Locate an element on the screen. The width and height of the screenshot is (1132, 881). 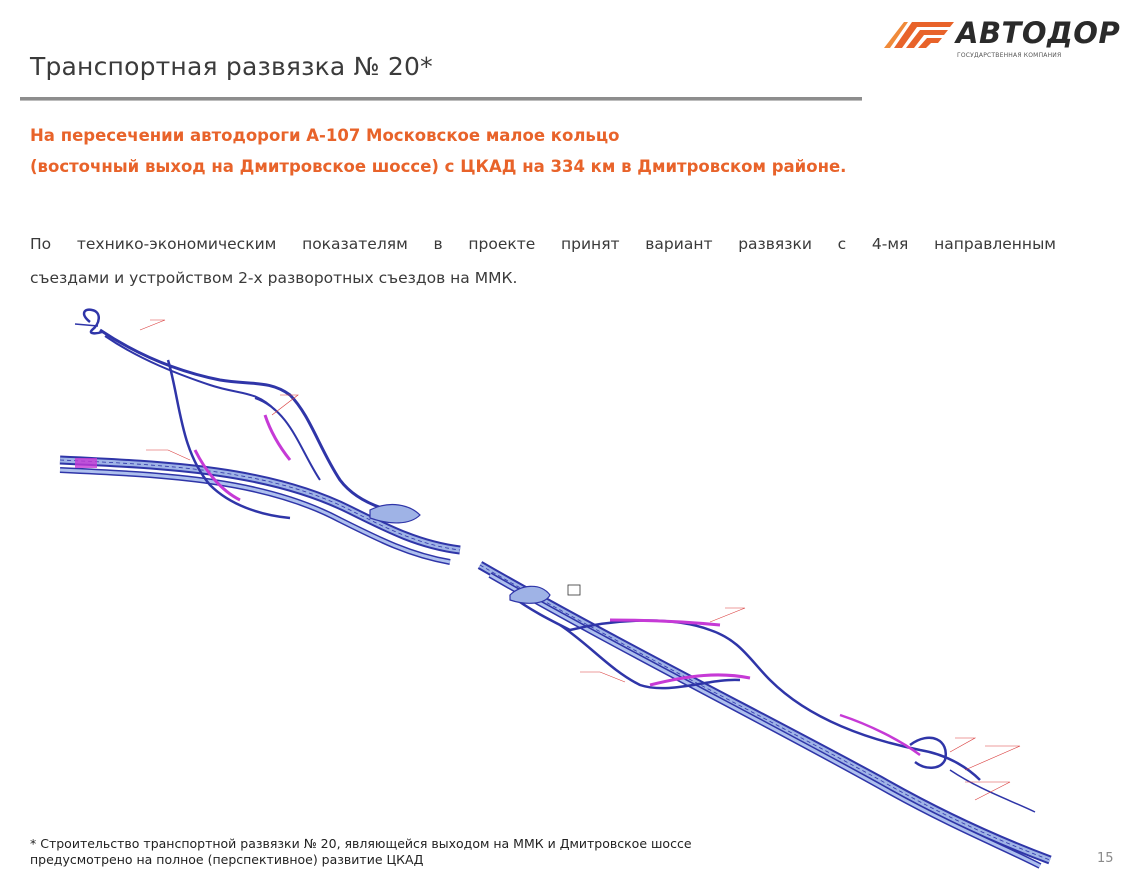
title-divider is located at coordinates (441, 99).